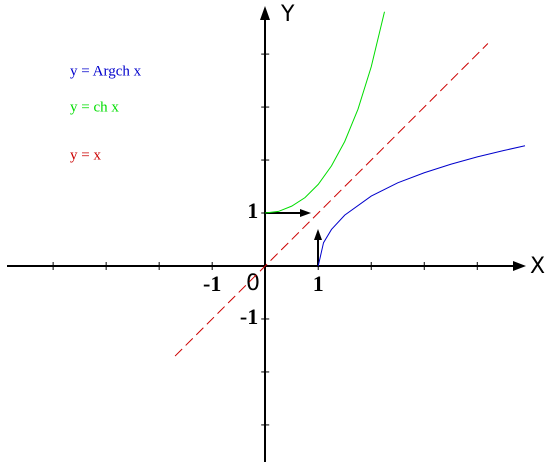 The image size is (556, 464). Describe the element at coordinates (537, 266) in the screenshot. I see `x-axis-label: X` at that location.